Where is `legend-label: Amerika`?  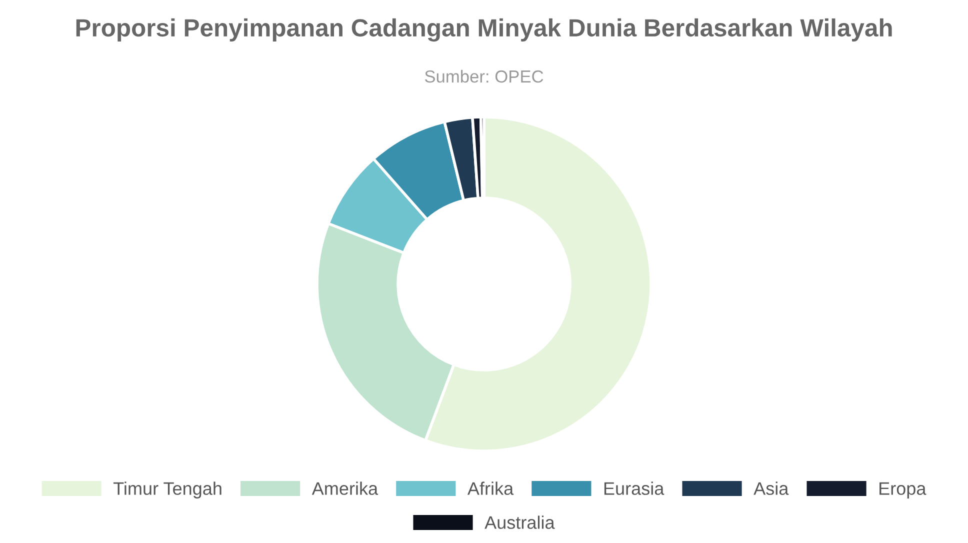 legend-label: Amerika is located at coordinates (345, 488).